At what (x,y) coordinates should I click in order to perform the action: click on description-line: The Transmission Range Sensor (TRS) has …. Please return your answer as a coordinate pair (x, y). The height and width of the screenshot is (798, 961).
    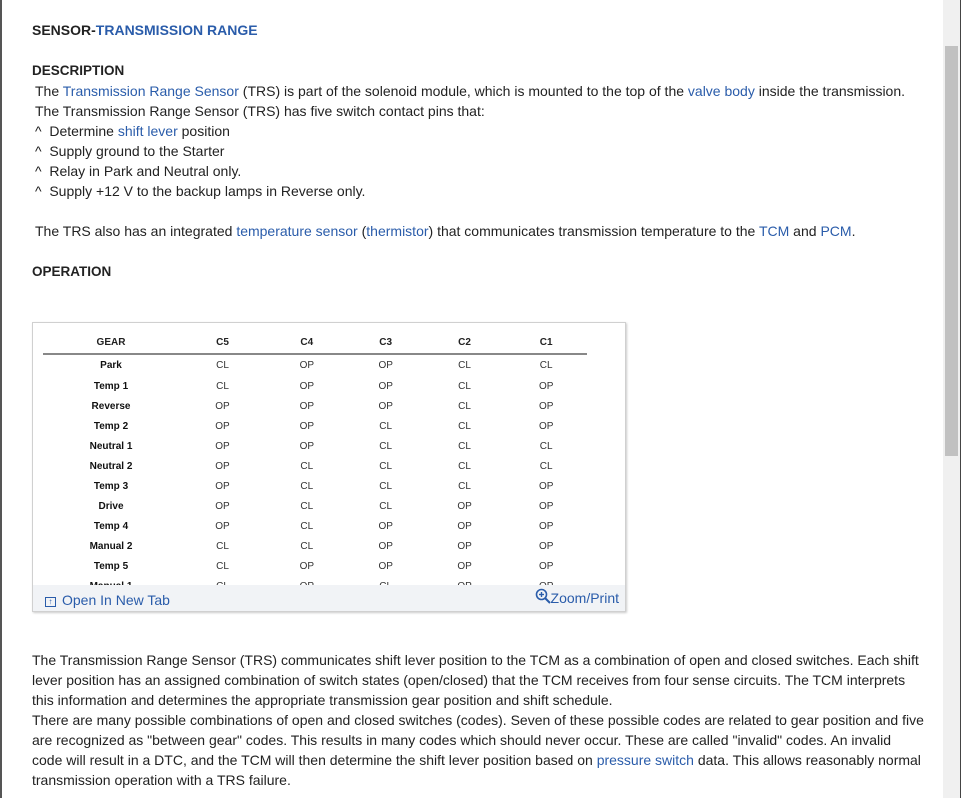
    Looking at the image, I should click on (470, 111).